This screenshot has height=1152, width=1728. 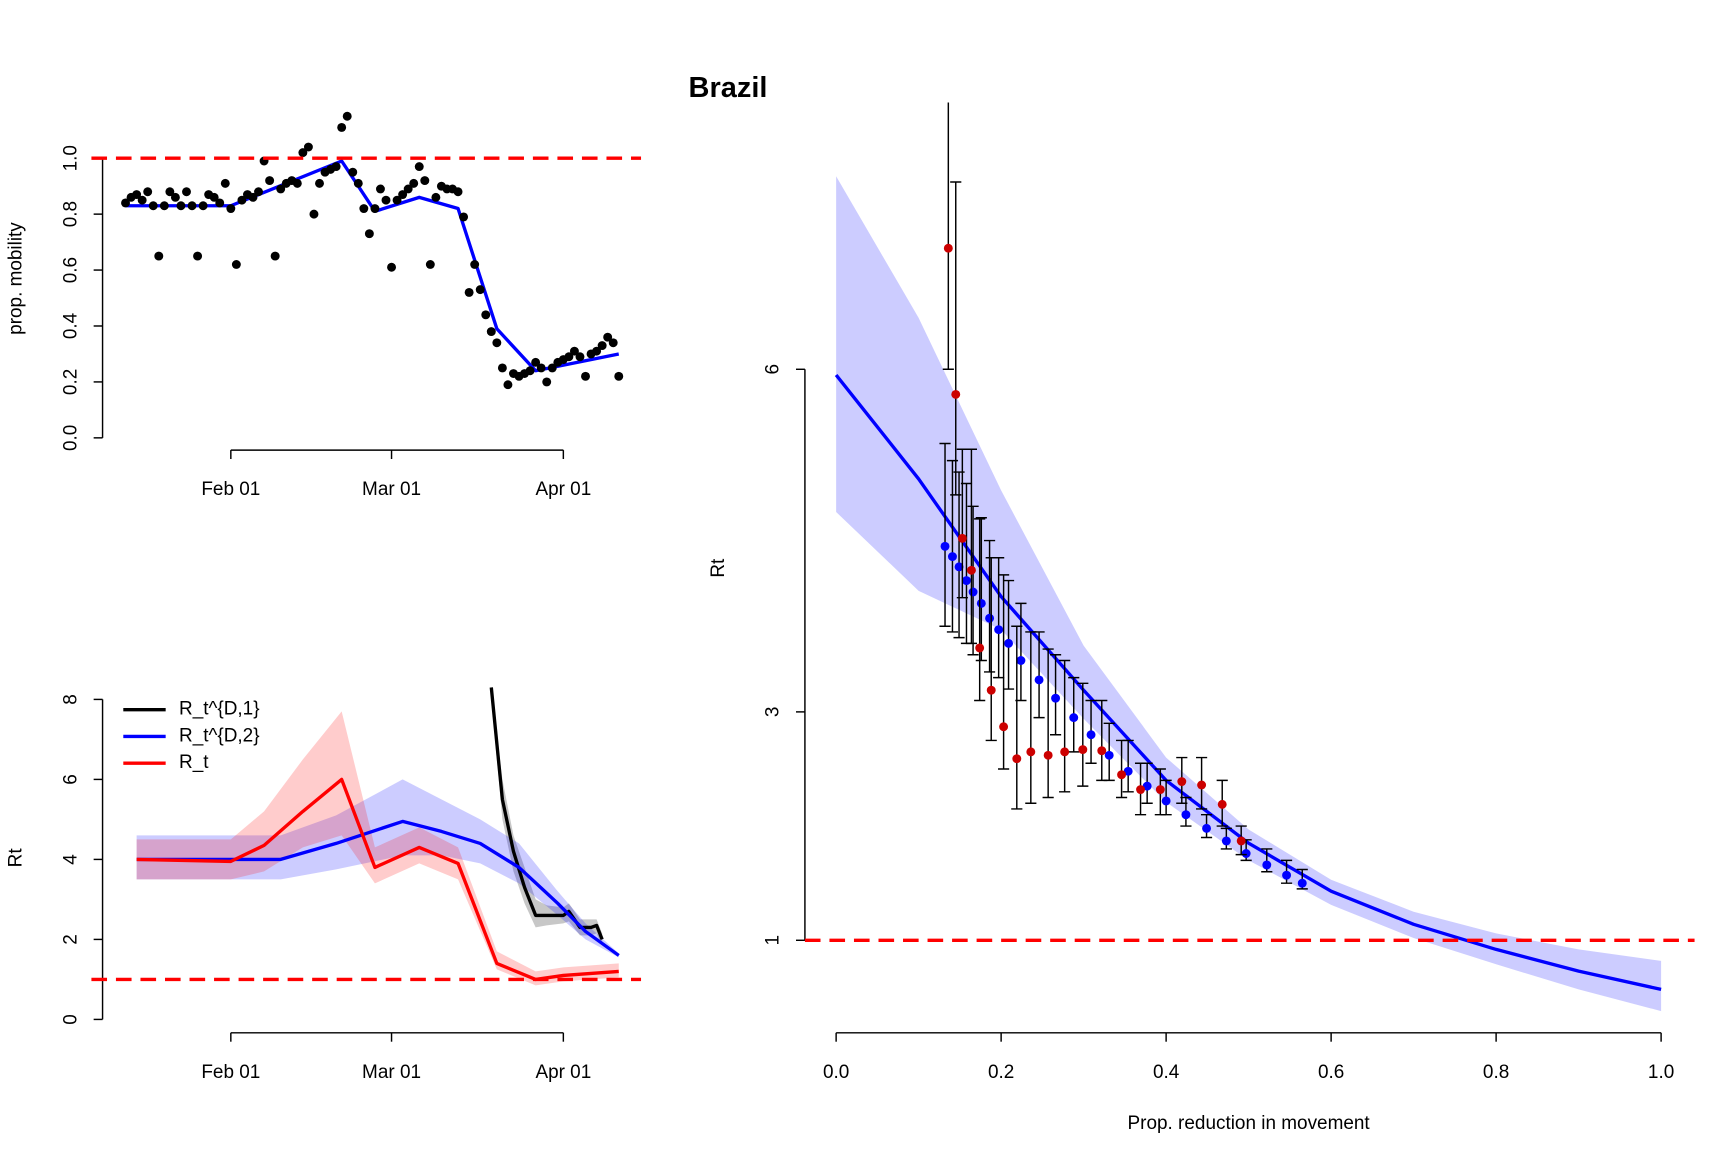 What do you see at coordinates (70, 270) in the screenshot?
I see `y-tick-label: 0.6` at bounding box center [70, 270].